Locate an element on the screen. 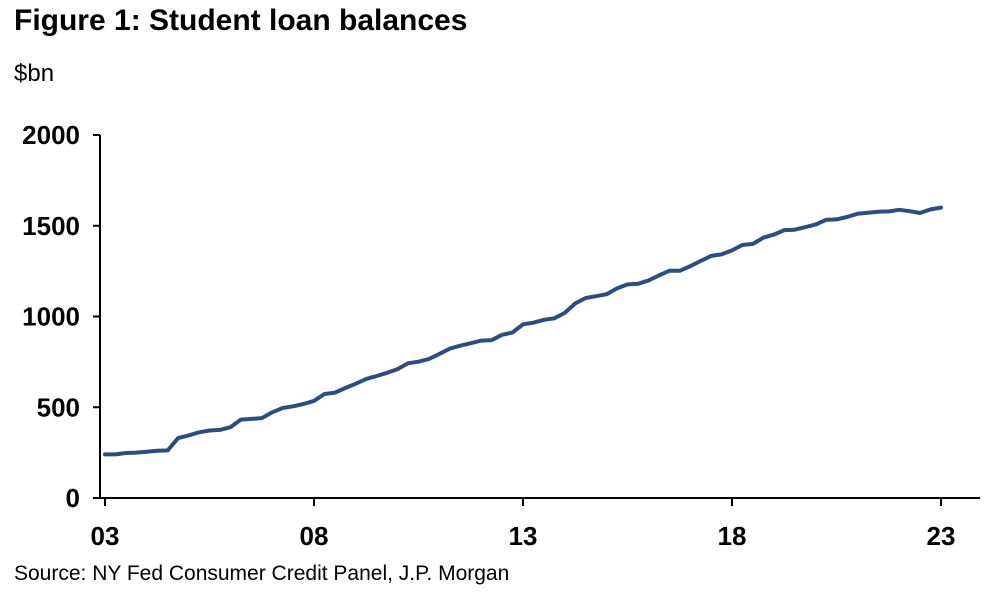 The width and height of the screenshot is (1006, 610). y-tick-label: 2000 is located at coordinates (51, 135).